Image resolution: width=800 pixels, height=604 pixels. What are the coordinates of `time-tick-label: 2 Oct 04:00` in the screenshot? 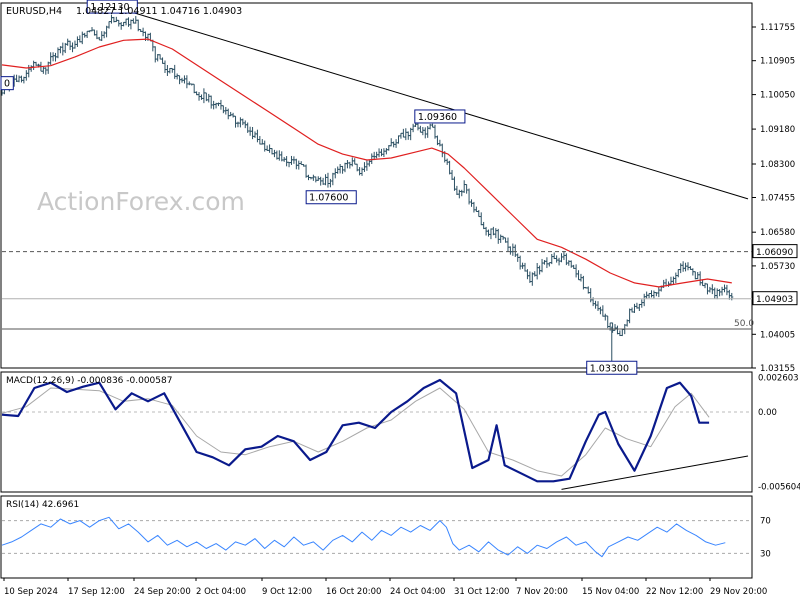 It's located at (221, 592).